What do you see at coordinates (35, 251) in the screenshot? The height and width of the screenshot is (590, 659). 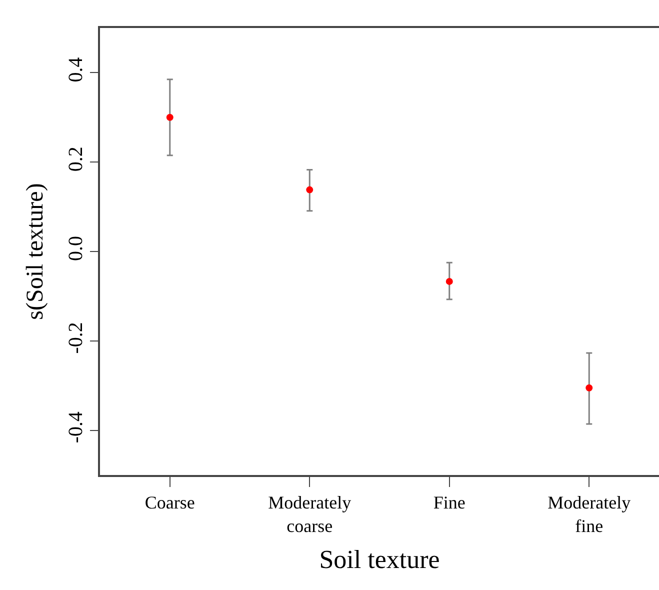 I see `y-axis-title: s(Soil texture)` at bounding box center [35, 251].